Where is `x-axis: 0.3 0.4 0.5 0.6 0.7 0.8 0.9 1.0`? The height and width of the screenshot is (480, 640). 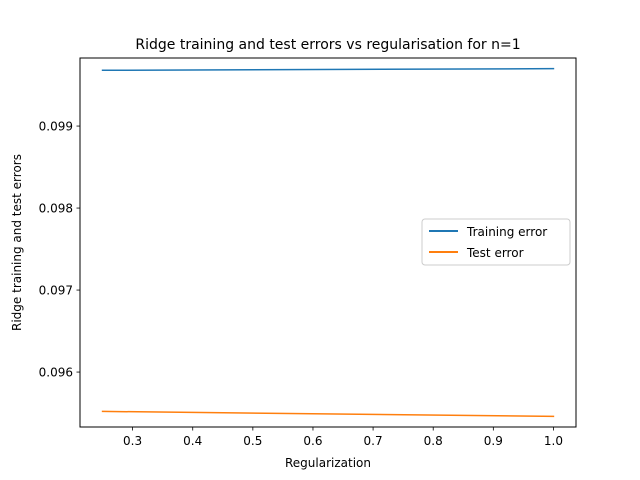 x-axis: 0.3 0.4 0.5 0.6 0.7 0.8 0.9 1.0 is located at coordinates (343, 437).